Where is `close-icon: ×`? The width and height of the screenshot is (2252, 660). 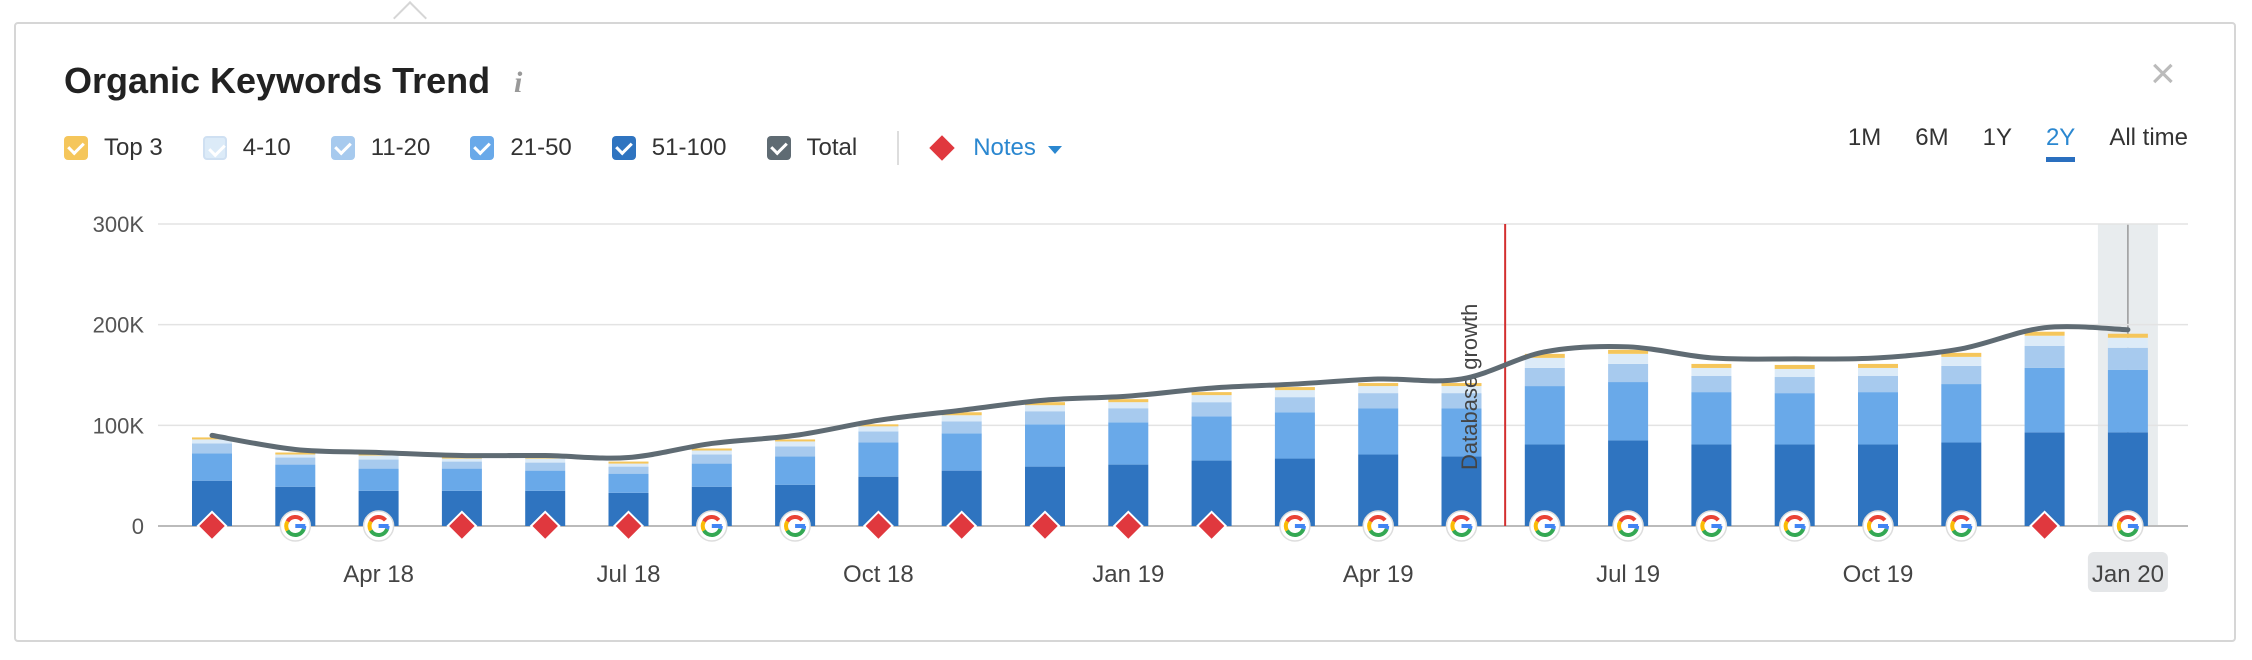
close-icon: × is located at coordinates (2163, 73).